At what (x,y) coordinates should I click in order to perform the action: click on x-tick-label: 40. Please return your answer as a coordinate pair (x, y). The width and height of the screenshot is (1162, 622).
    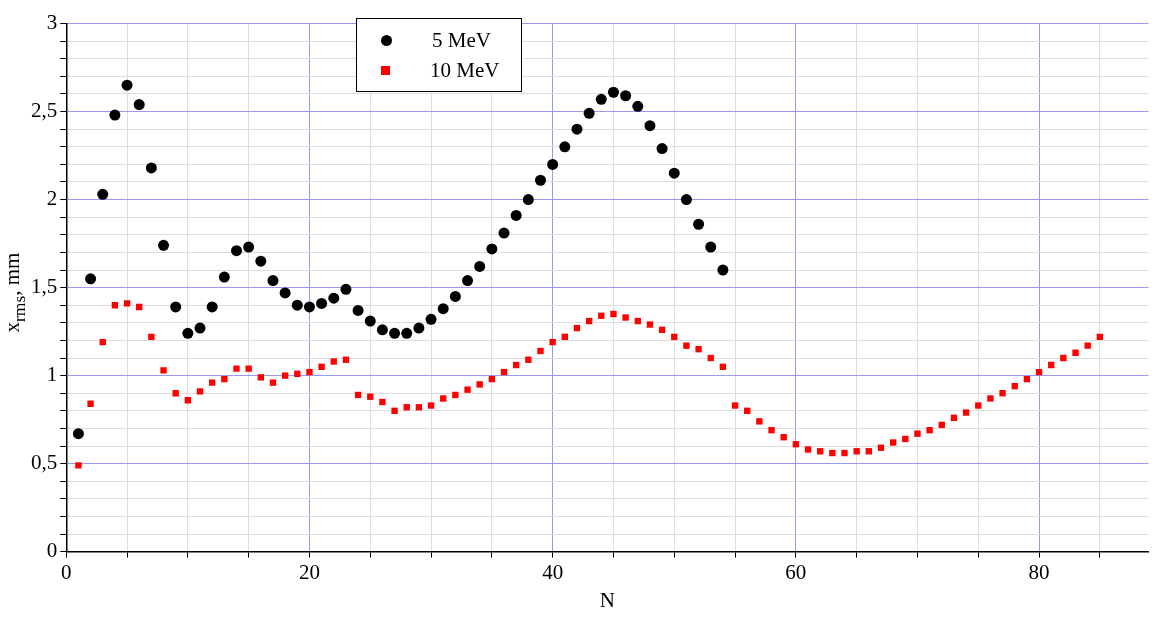
    Looking at the image, I should click on (553, 571).